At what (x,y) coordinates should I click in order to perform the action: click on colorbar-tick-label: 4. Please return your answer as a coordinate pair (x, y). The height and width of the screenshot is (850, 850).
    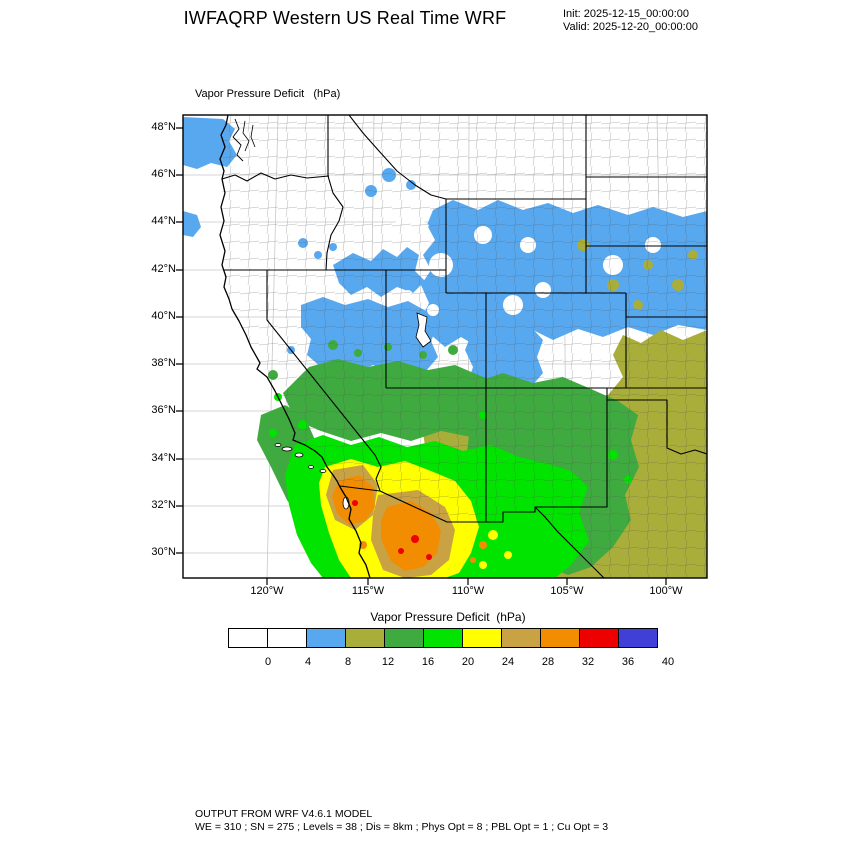
    Looking at the image, I should click on (308, 662).